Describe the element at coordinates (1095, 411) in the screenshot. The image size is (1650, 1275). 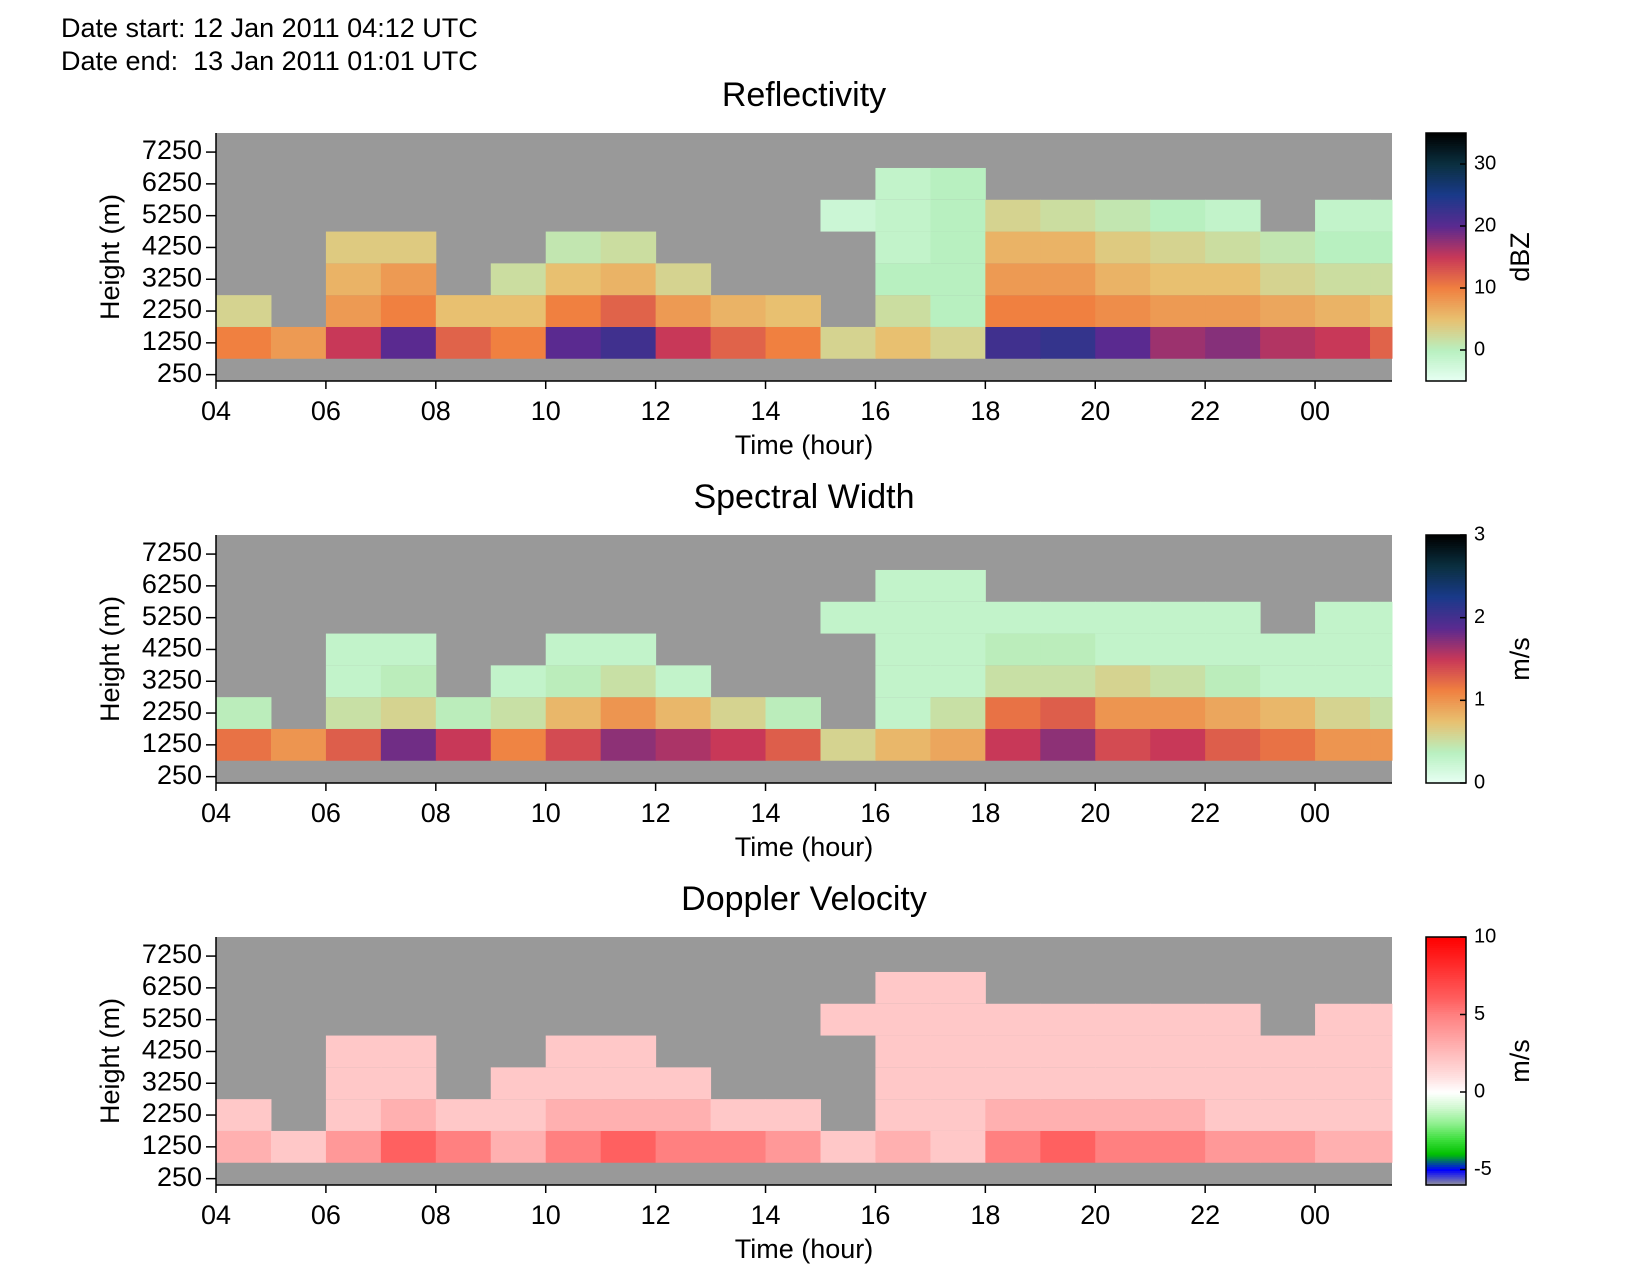
I see `x-tick-label: 20` at that location.